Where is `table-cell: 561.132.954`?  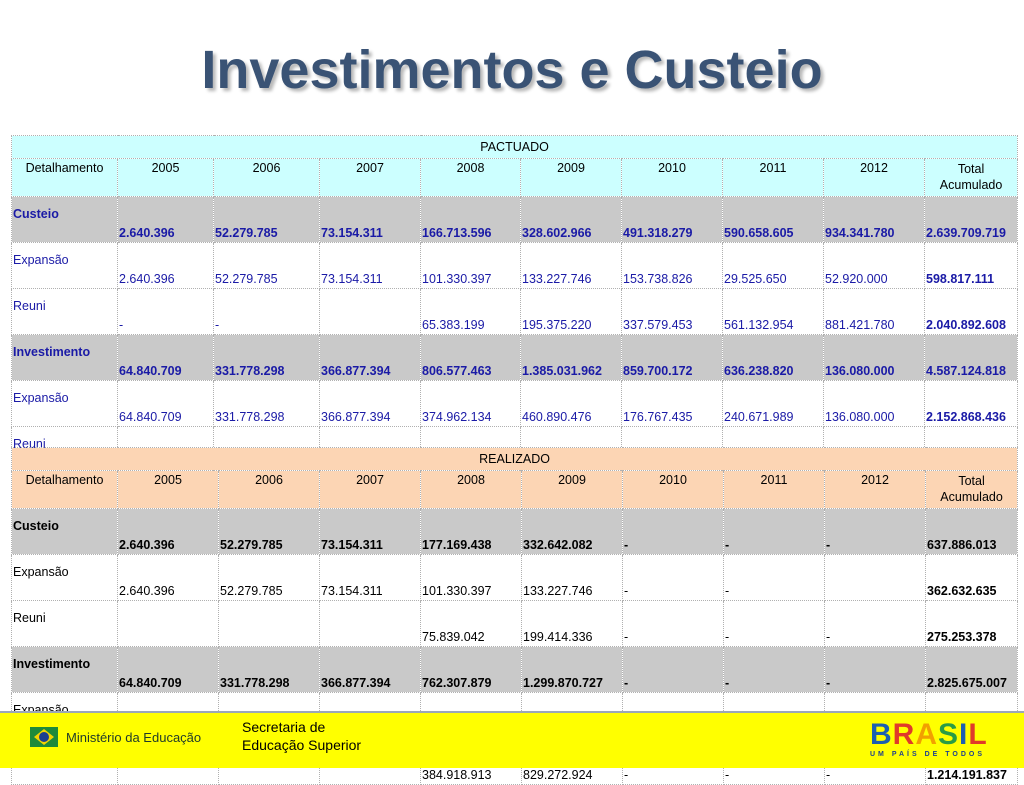
table-cell: 561.132.954 is located at coordinates (773, 311).